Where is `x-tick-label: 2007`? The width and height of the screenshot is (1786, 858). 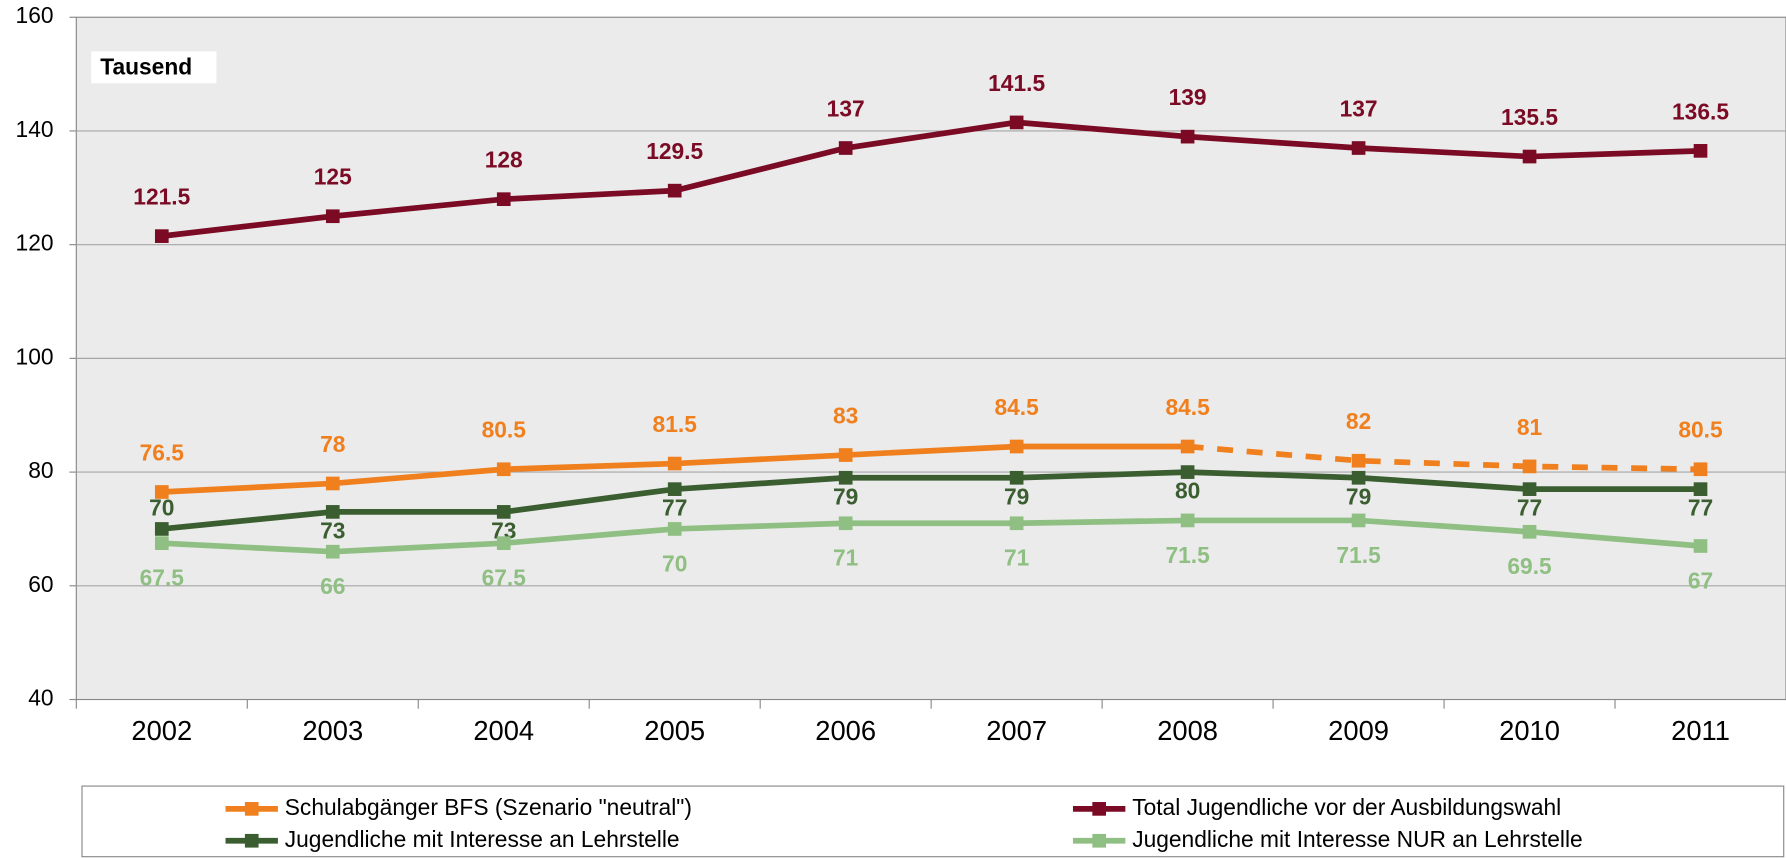 x-tick-label: 2007 is located at coordinates (1016, 730).